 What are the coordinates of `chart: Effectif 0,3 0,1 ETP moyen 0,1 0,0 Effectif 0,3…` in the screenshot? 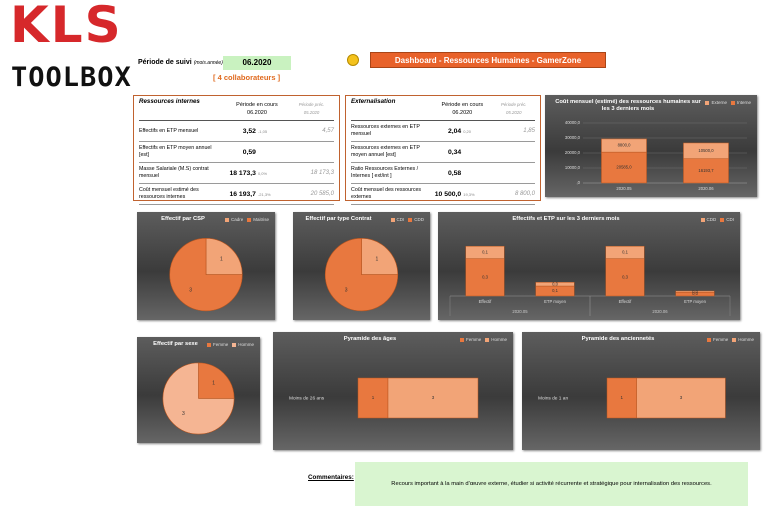 It's located at (590, 280).